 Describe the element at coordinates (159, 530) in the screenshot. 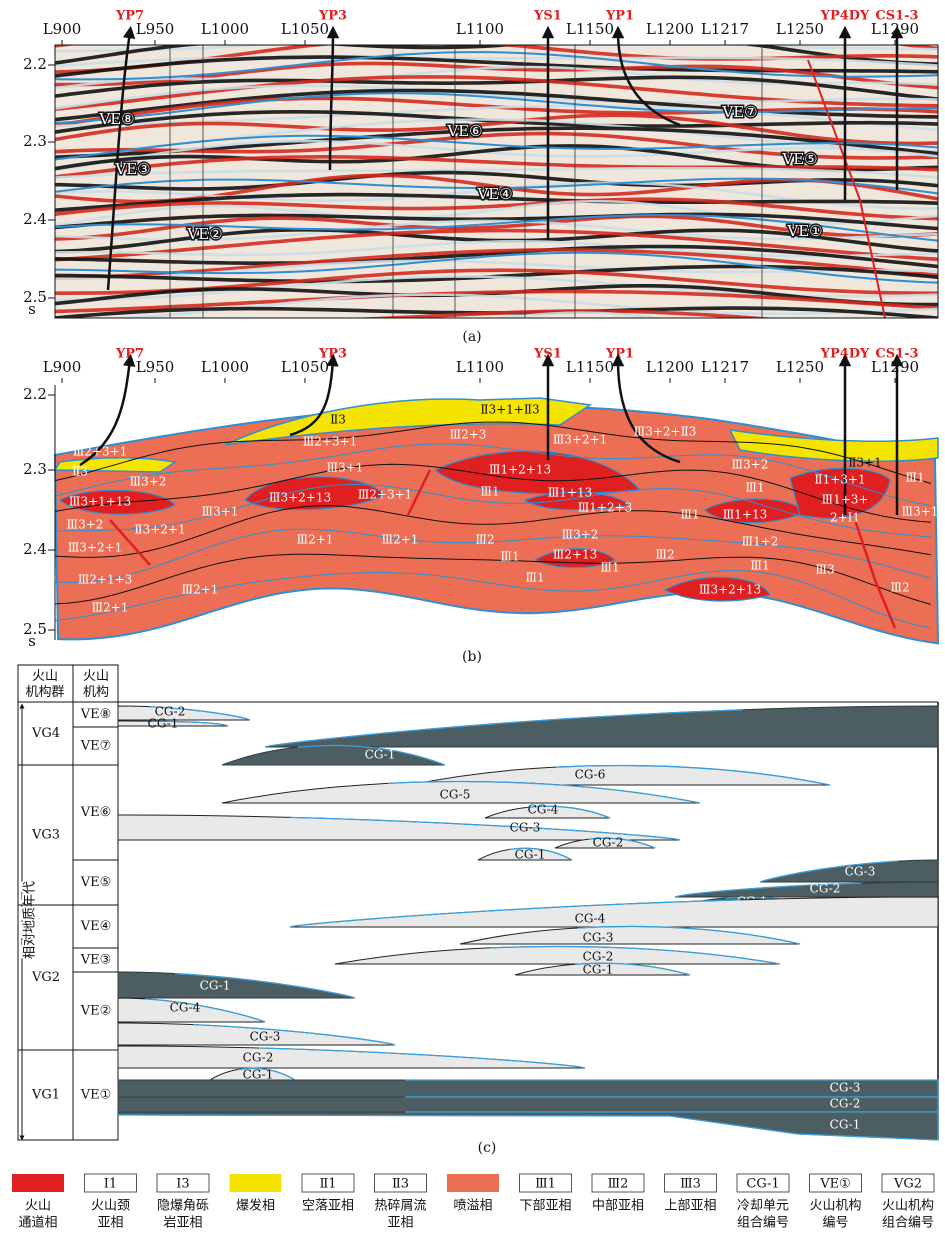

I see `facies-label: Ⅱ3+2+1` at that location.